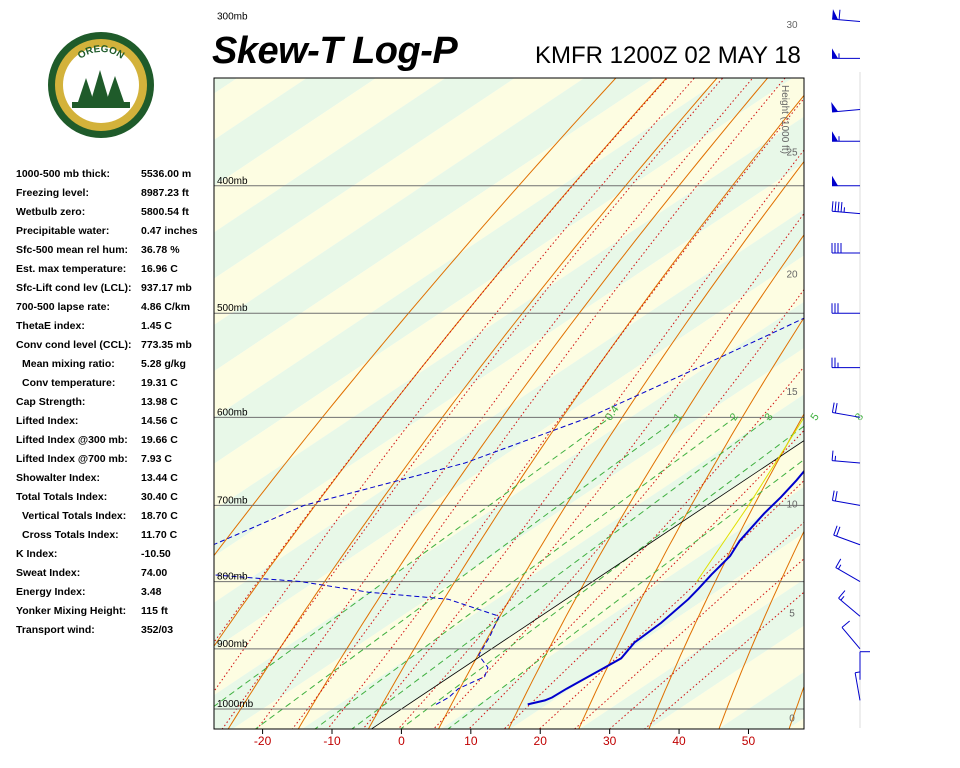 Image resolution: width=960 pixels, height=768 pixels. Describe the element at coordinates (116, 633) in the screenshot. I see `index-row: Transport wind: 352/03` at that location.